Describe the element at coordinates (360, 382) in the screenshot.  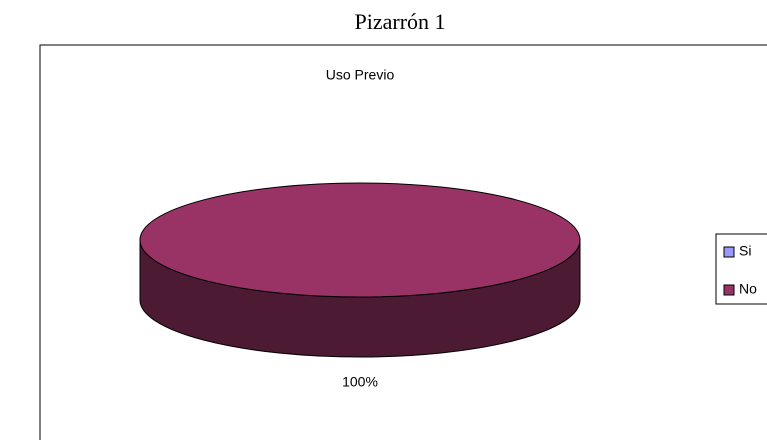
I see `data-label: 100%` at that location.